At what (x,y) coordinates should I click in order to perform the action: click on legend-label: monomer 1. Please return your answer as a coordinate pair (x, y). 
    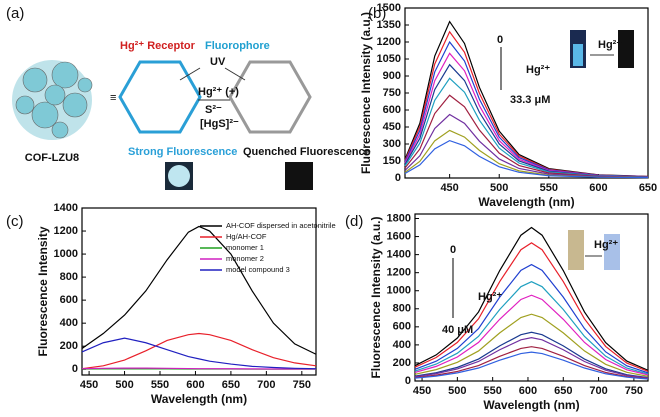
    Looking at the image, I should click on (245, 247).